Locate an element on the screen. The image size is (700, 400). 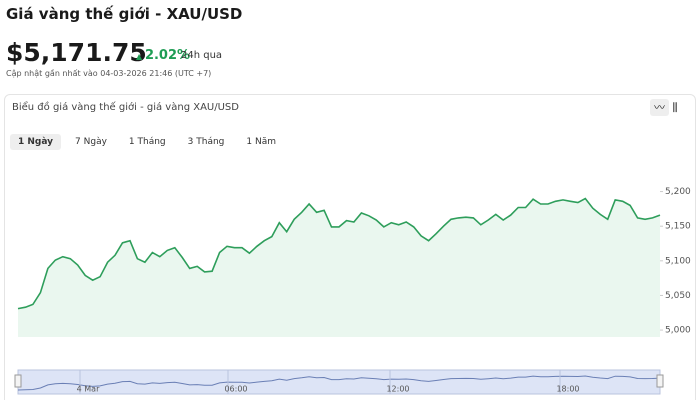
y-tick-label: 5,150 is located at coordinates (678, 227).